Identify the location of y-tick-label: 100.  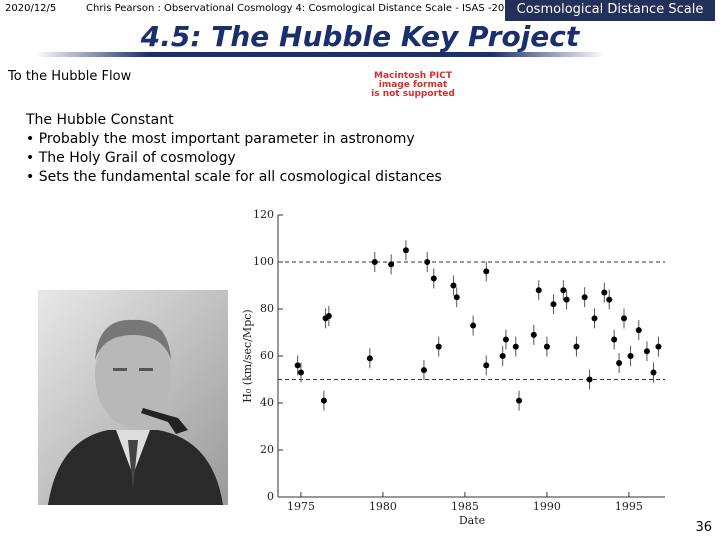
(263, 261).